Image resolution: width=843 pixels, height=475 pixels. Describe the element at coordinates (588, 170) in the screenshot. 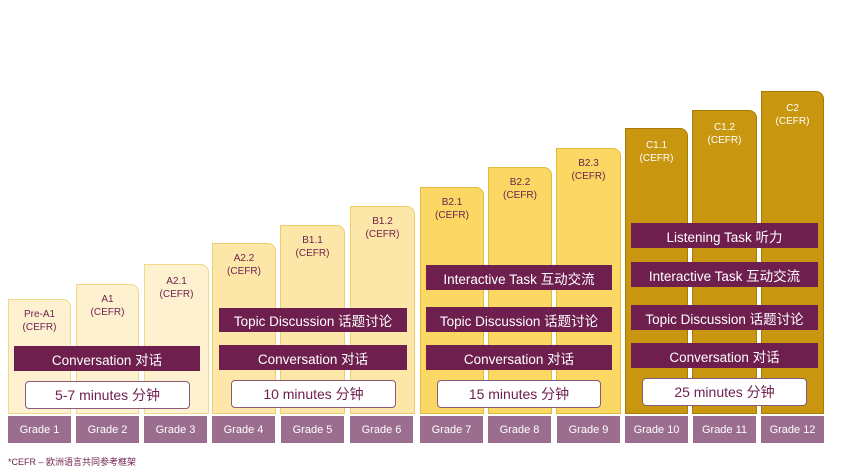

I see `level-label: B2.3 (CEFR)` at that location.